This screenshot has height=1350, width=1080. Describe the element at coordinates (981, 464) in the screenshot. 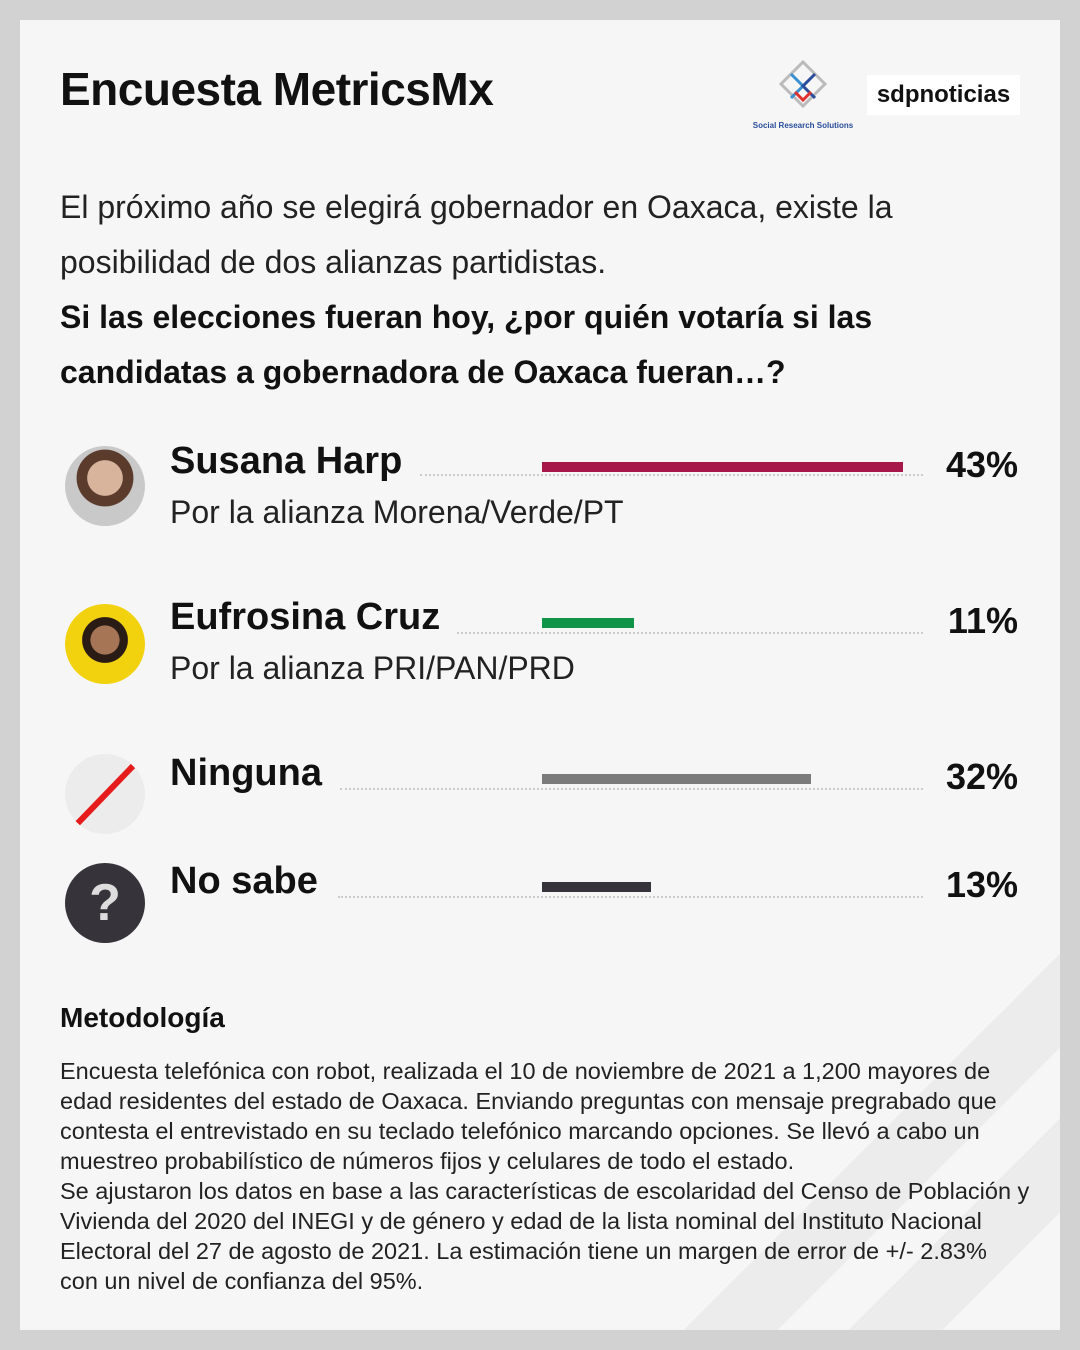

I see `percentage-label: 43%` at that location.